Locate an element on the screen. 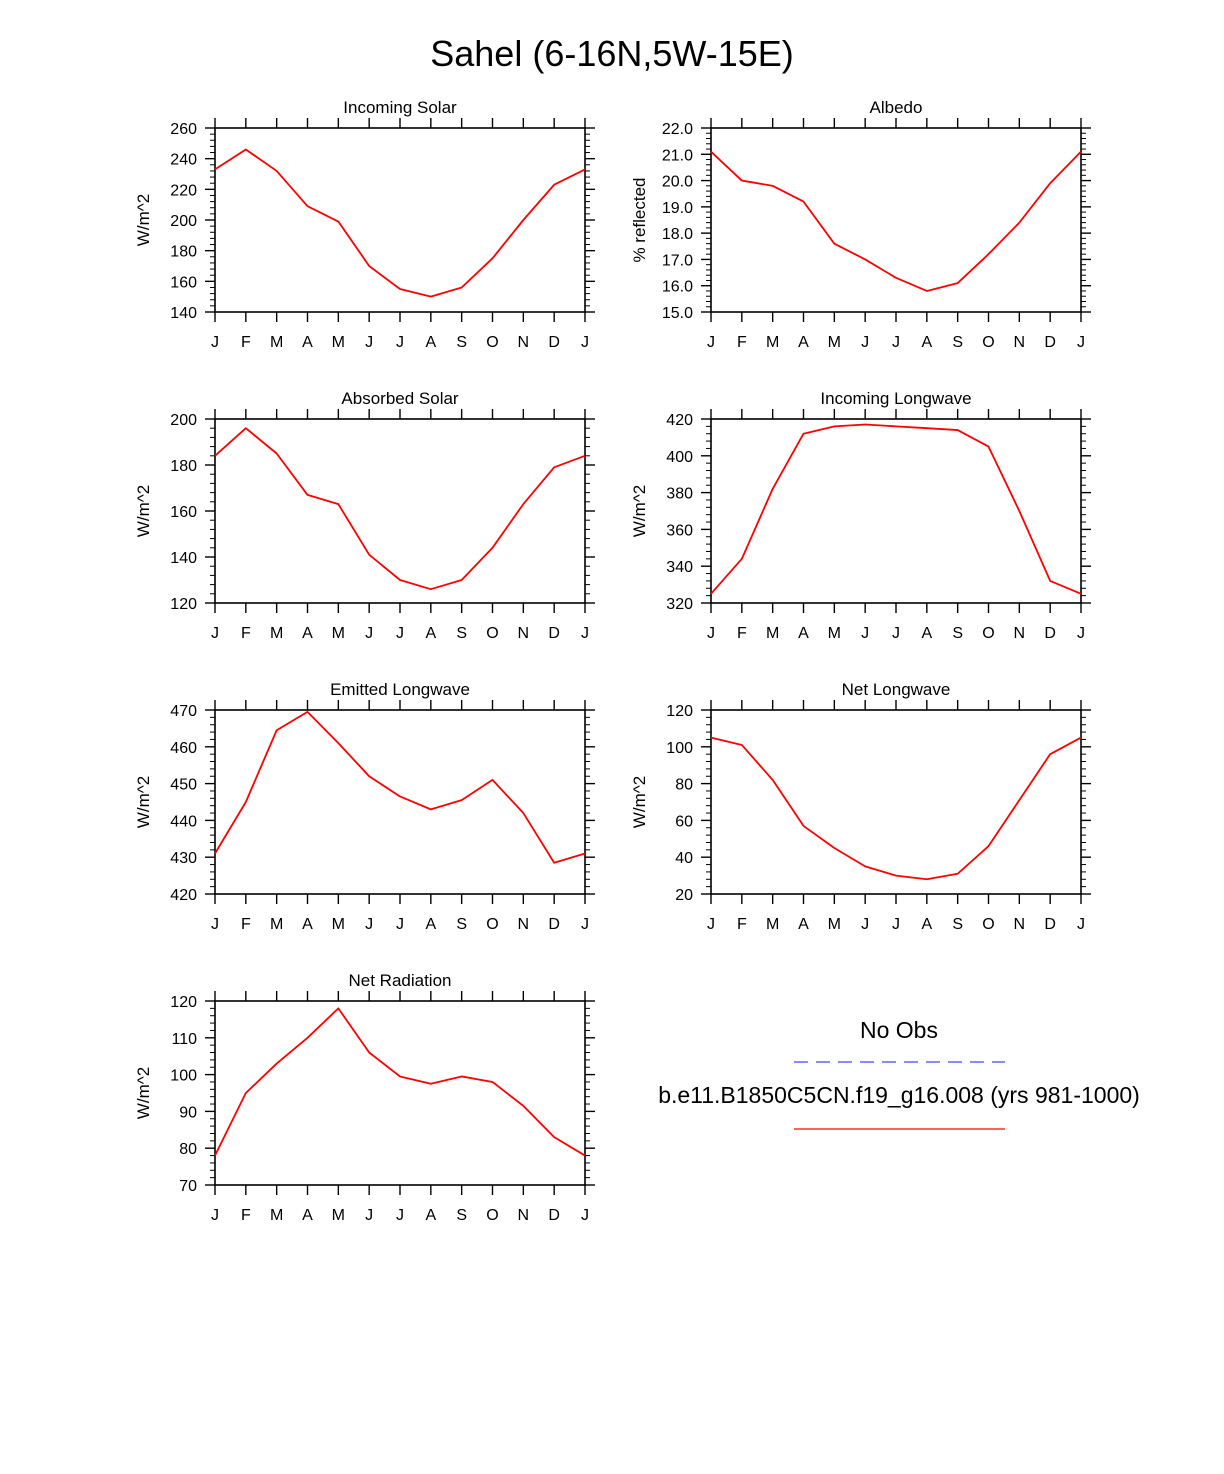 The width and height of the screenshot is (1224, 1474). y-tick-label: 400 is located at coordinates (679, 457).